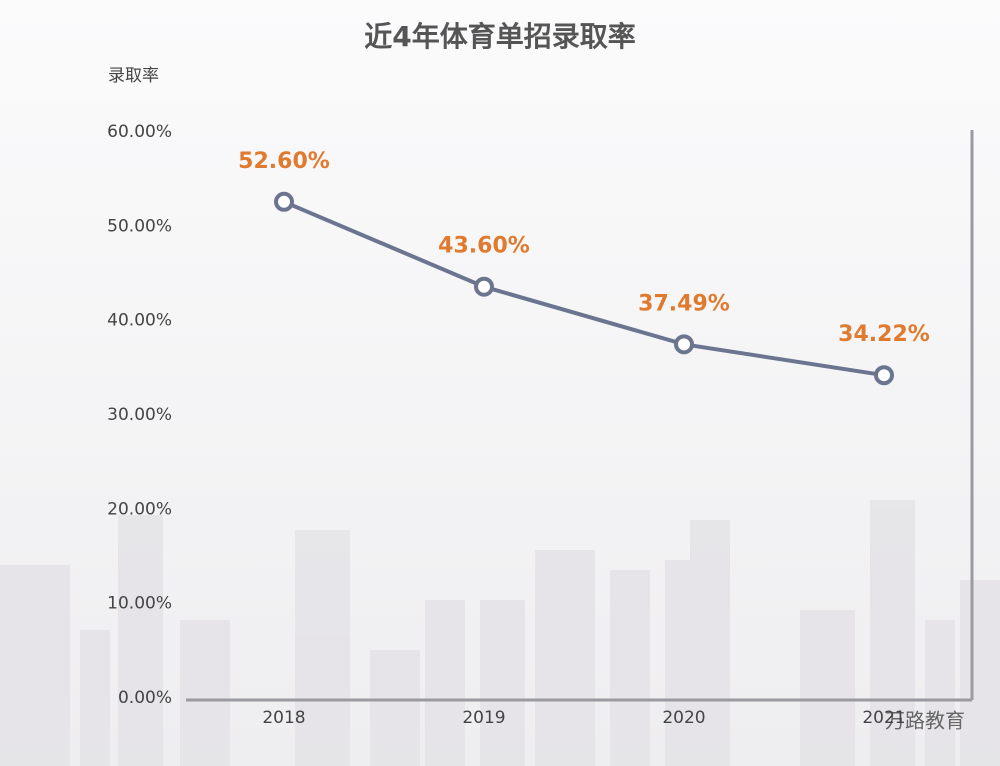 Image resolution: width=1000 pixels, height=766 pixels. Describe the element at coordinates (584, 288) in the screenshot. I see `line` at that location.